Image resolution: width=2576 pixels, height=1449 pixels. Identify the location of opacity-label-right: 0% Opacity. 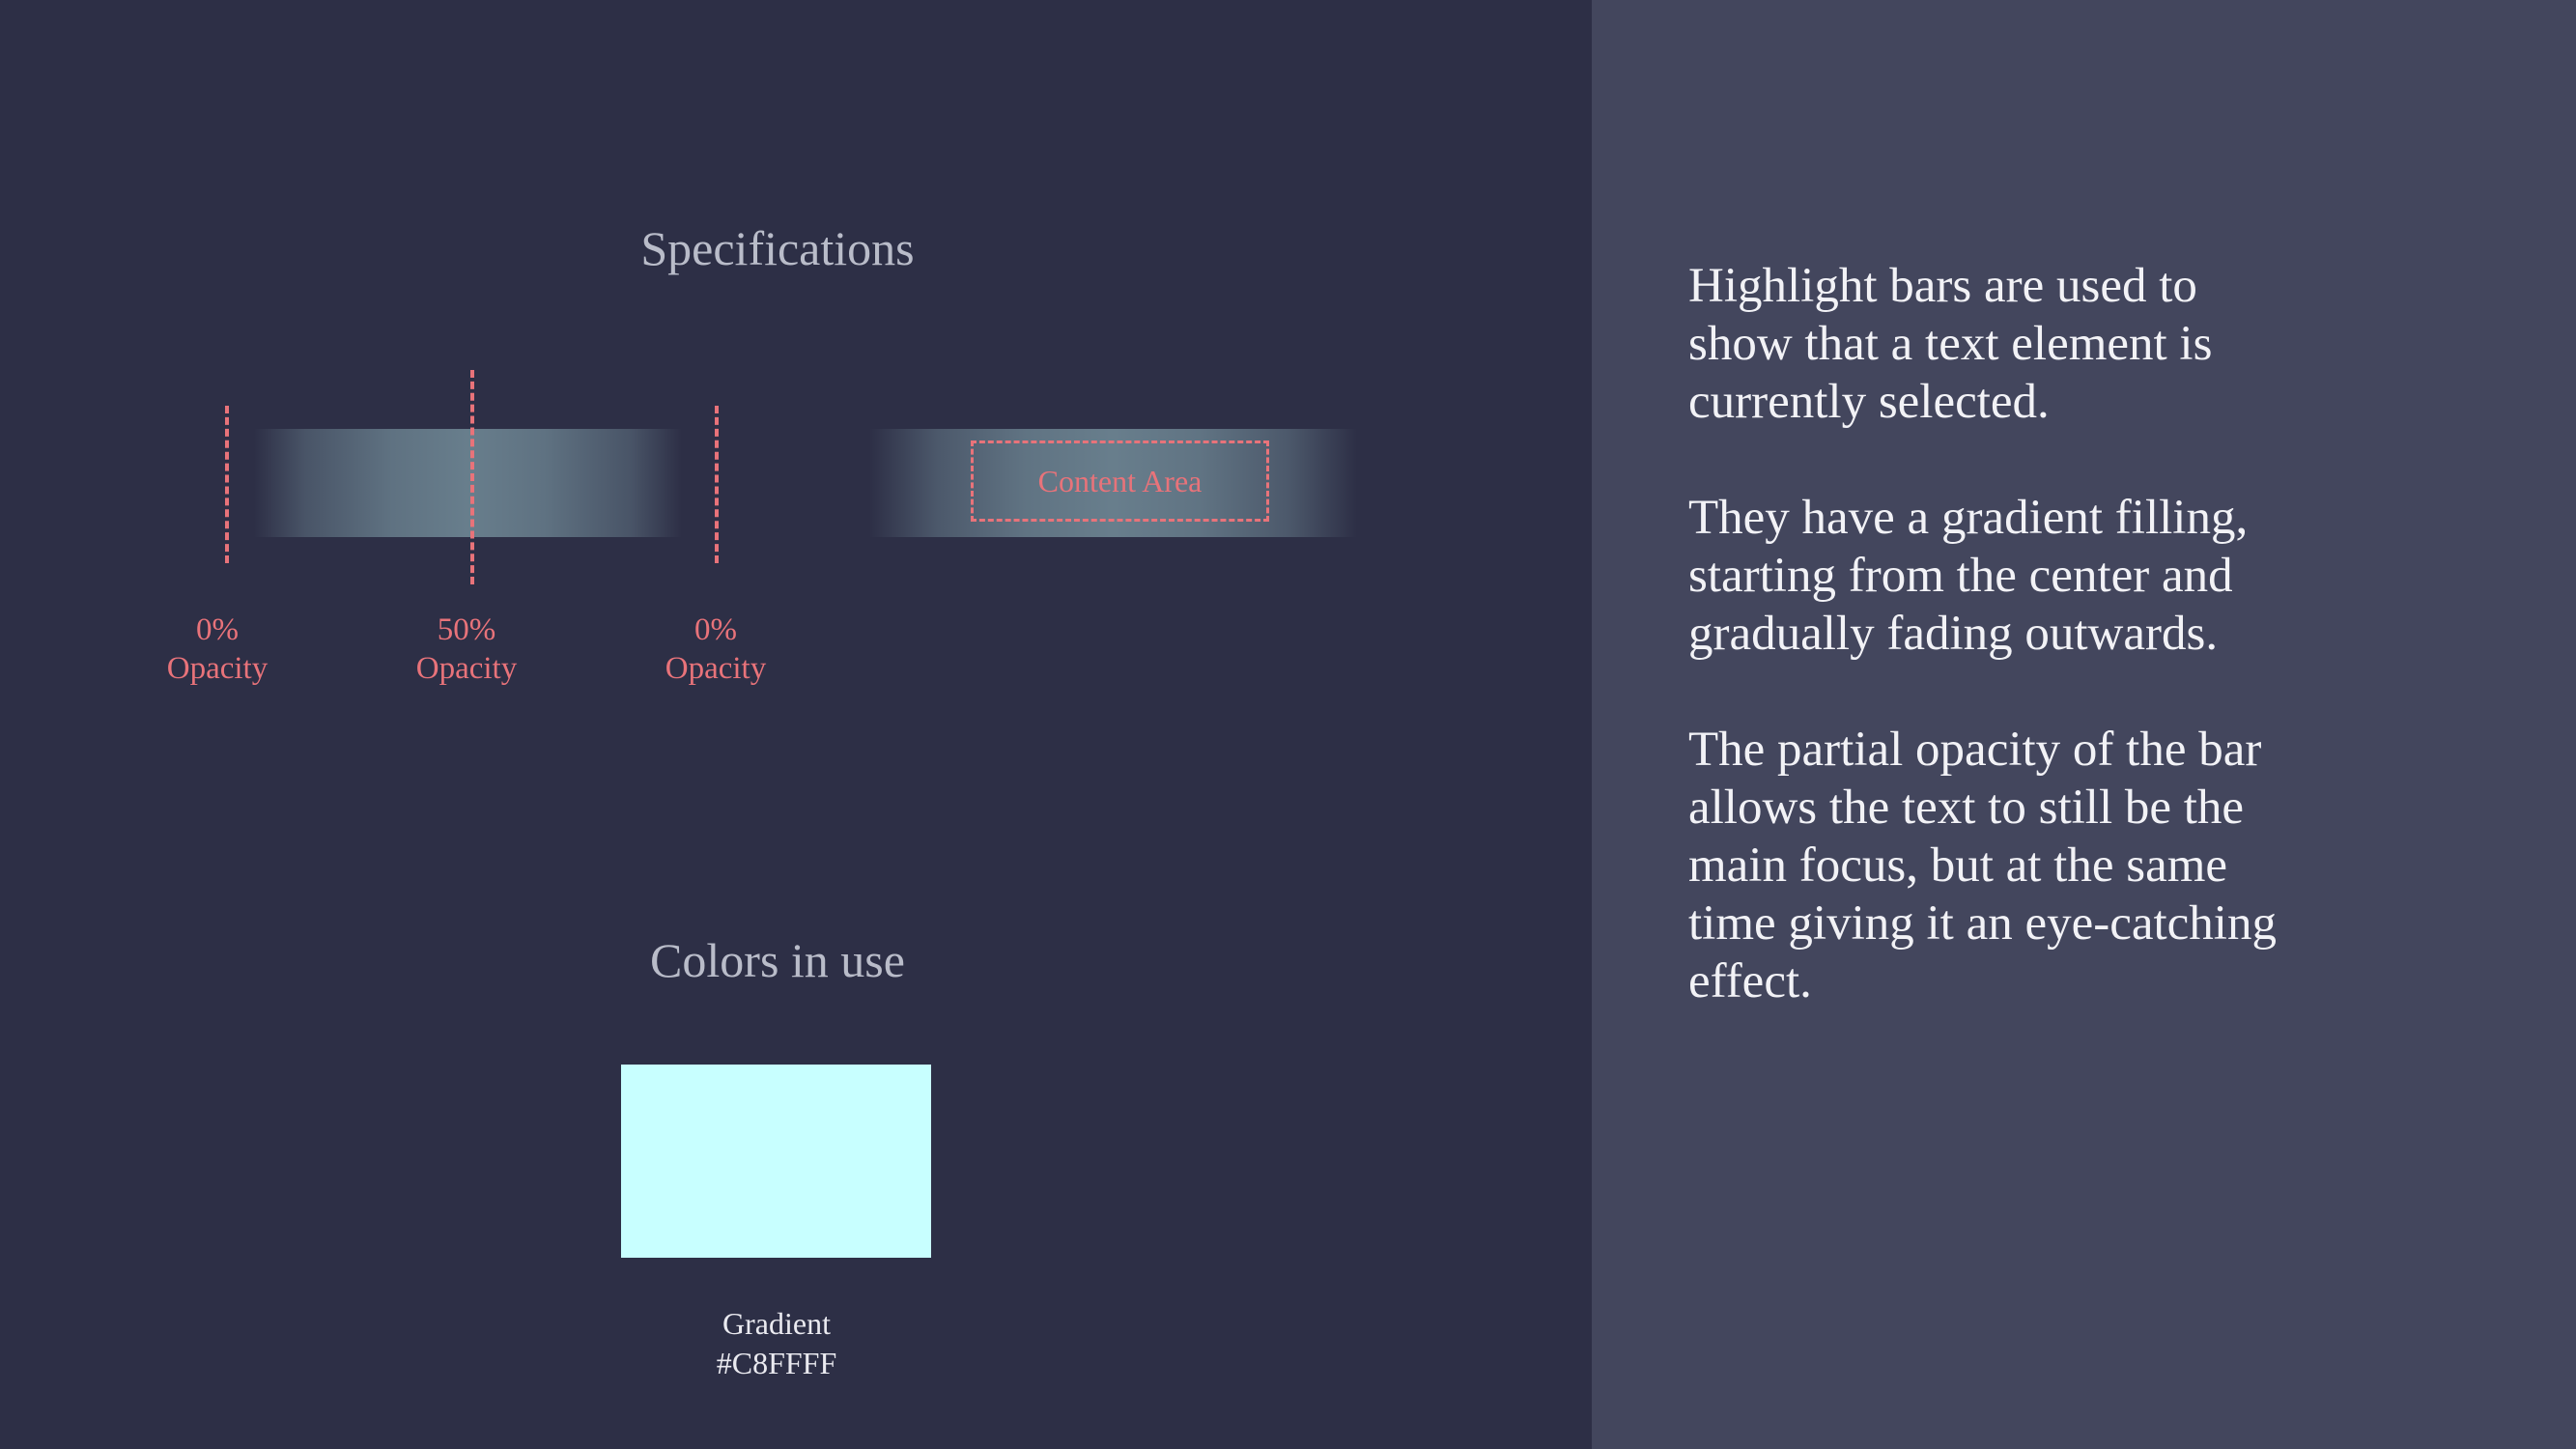
(716, 649).